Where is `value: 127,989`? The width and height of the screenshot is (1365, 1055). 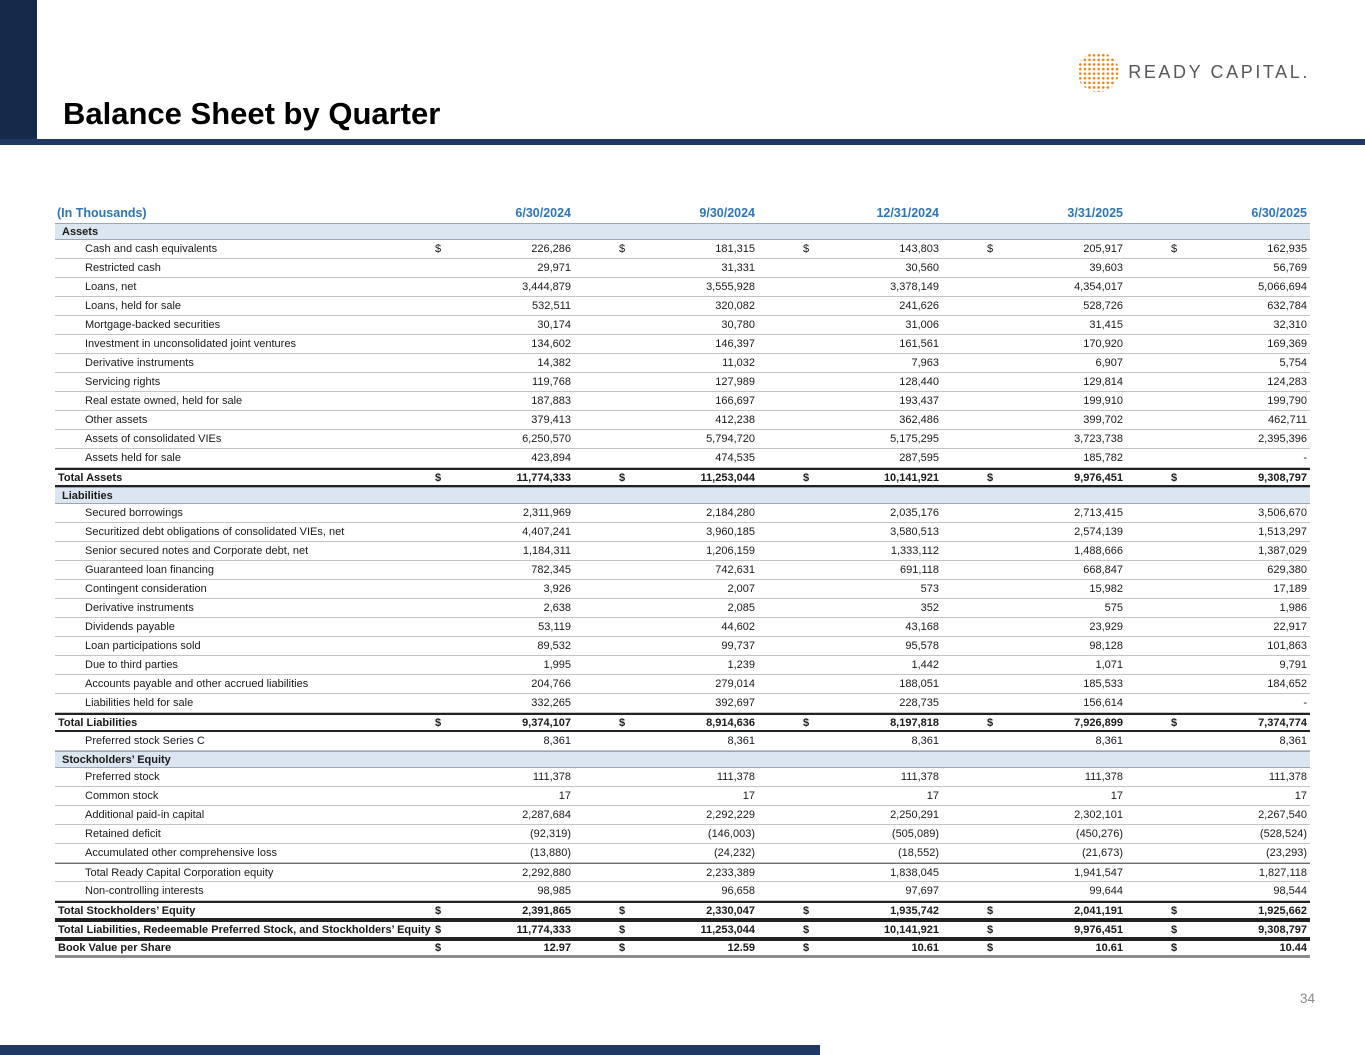 value: 127,989 is located at coordinates (735, 382).